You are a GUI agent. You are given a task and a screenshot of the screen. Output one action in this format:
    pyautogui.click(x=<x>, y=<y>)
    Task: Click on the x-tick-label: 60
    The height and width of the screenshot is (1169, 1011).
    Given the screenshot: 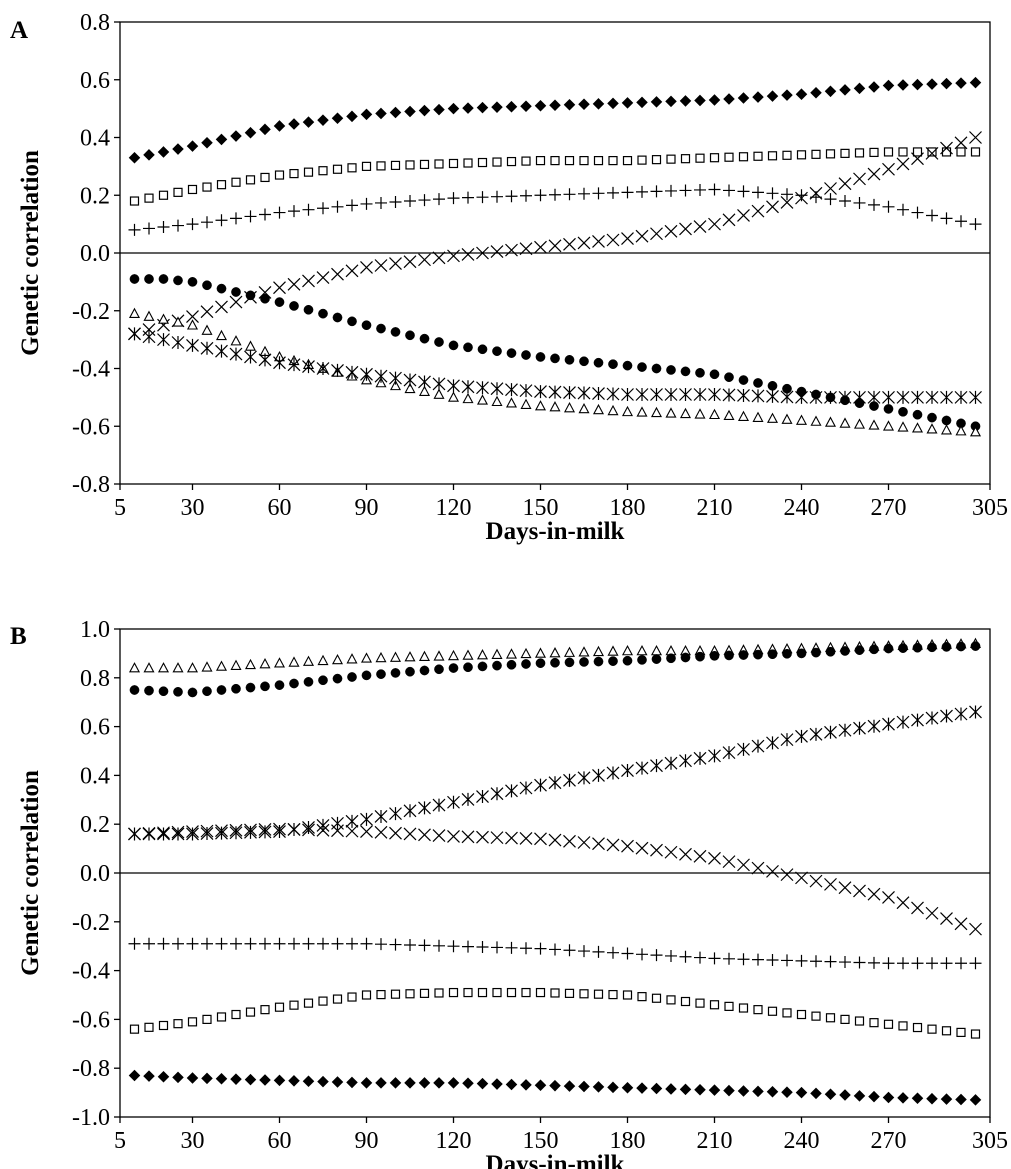 What is the action you would take?
    pyautogui.click(x=280, y=508)
    